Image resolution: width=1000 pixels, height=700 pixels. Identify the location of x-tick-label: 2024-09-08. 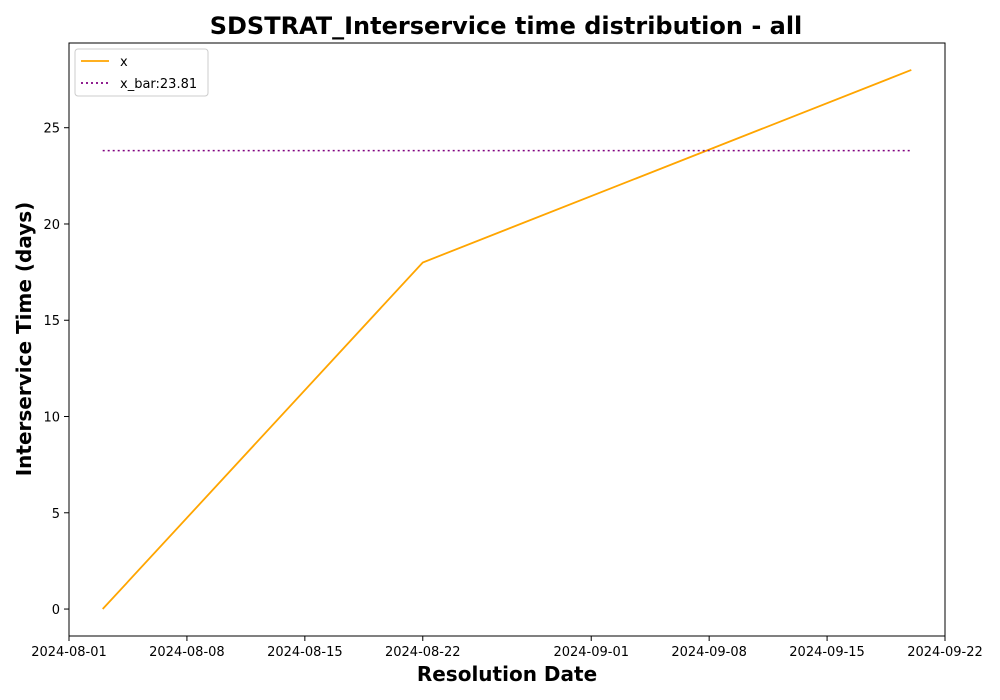
(709, 652).